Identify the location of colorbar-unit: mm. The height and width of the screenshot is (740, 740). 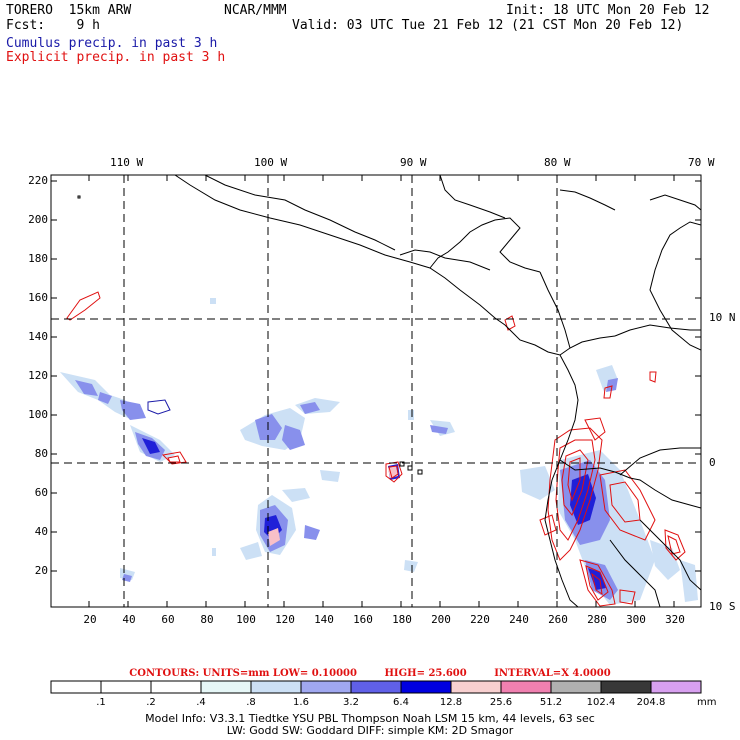
(707, 702).